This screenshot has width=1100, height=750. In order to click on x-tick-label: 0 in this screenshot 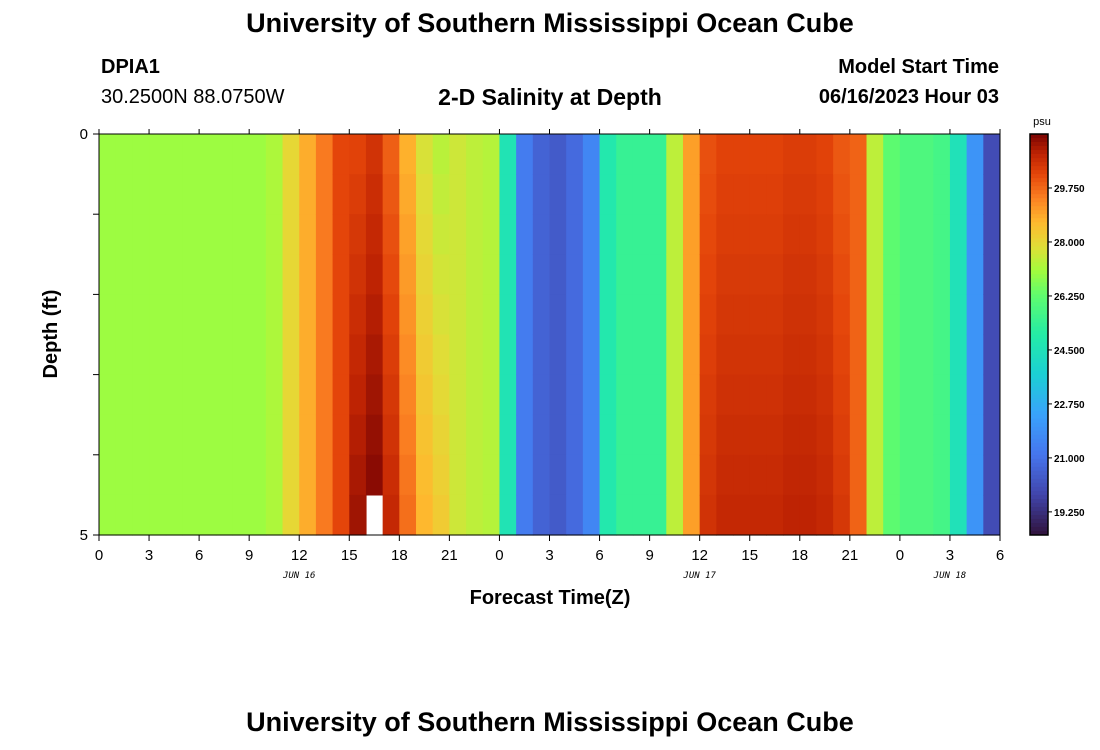, I will do `click(99, 555)`.